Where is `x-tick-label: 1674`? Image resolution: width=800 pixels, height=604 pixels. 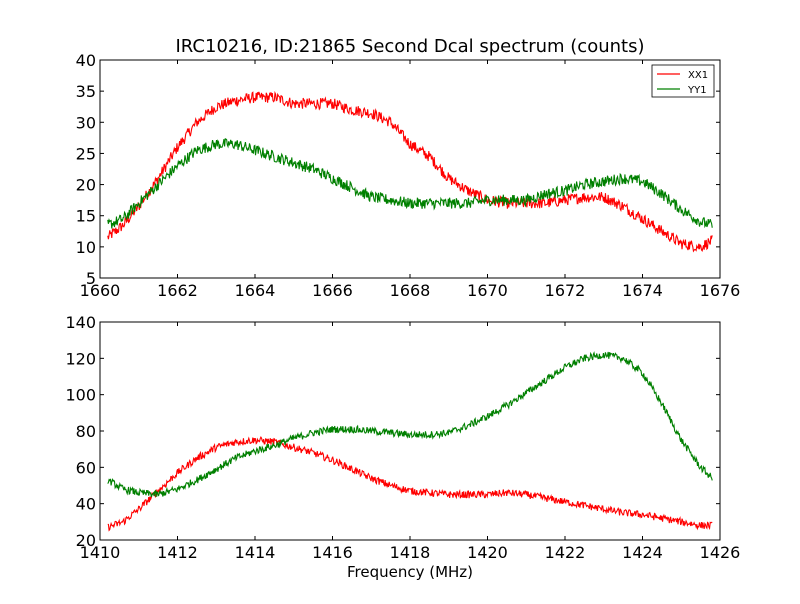
x-tick-label: 1674 is located at coordinates (642, 290).